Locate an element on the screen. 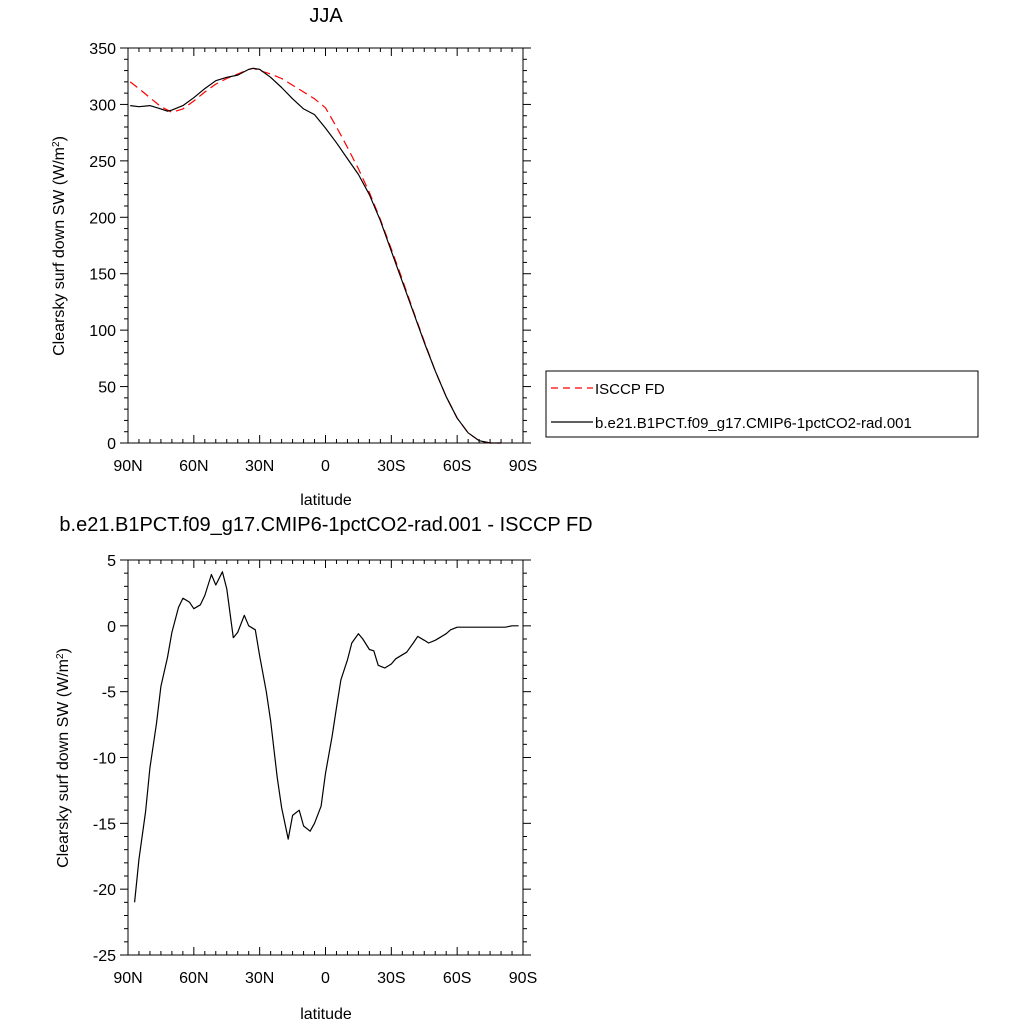 The width and height of the screenshot is (1024, 1024). bottom-chart-x-tick-label: 60S is located at coordinates (457, 978).